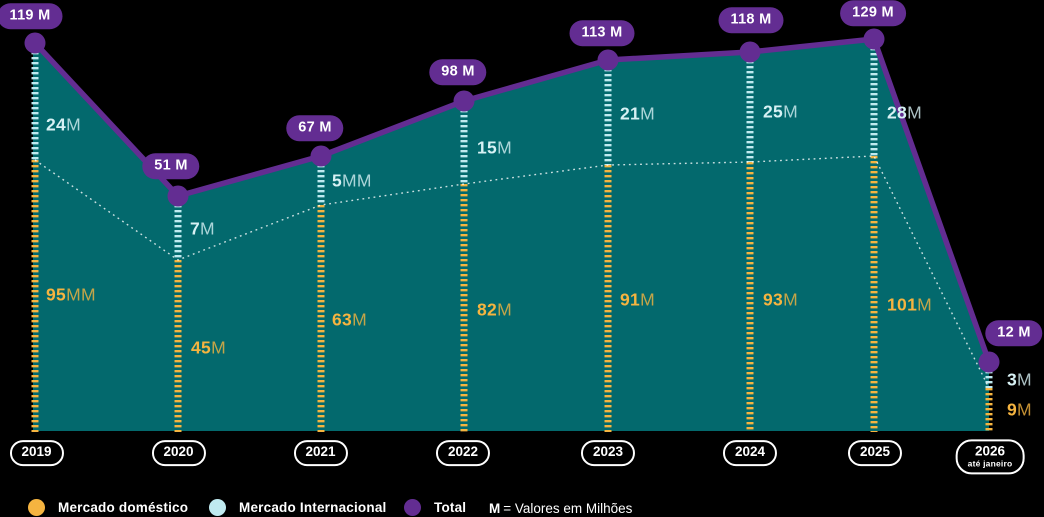 This screenshot has width=1044, height=517. I want to click on domestic-value-number: 45, so click(201, 347).